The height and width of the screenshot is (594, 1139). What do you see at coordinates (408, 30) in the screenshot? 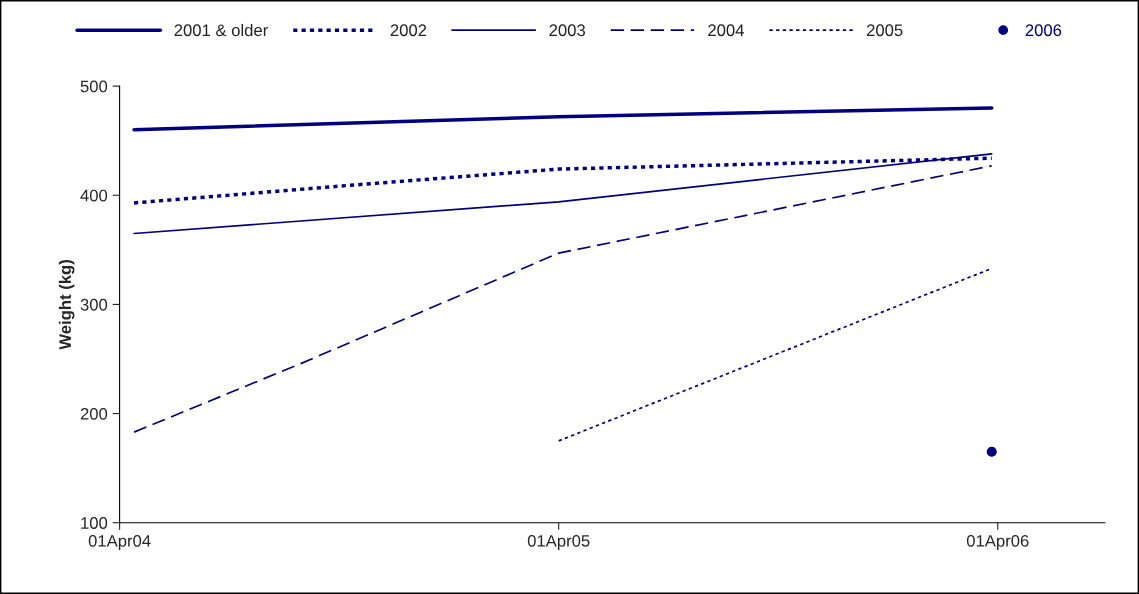
I see `legend-label: 2002` at bounding box center [408, 30].